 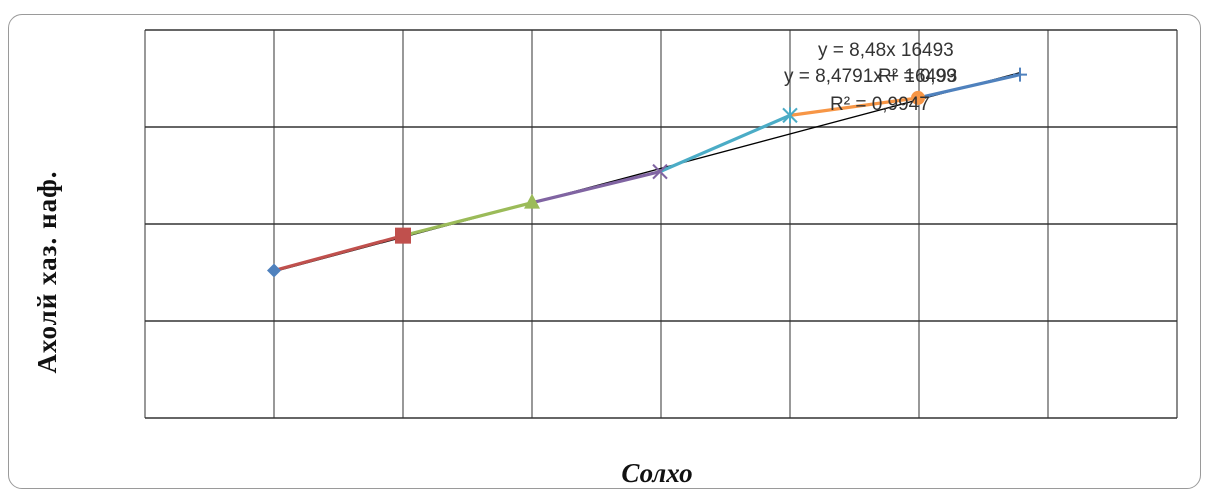 I want to click on marker-stroke, so click(x=660, y=171).